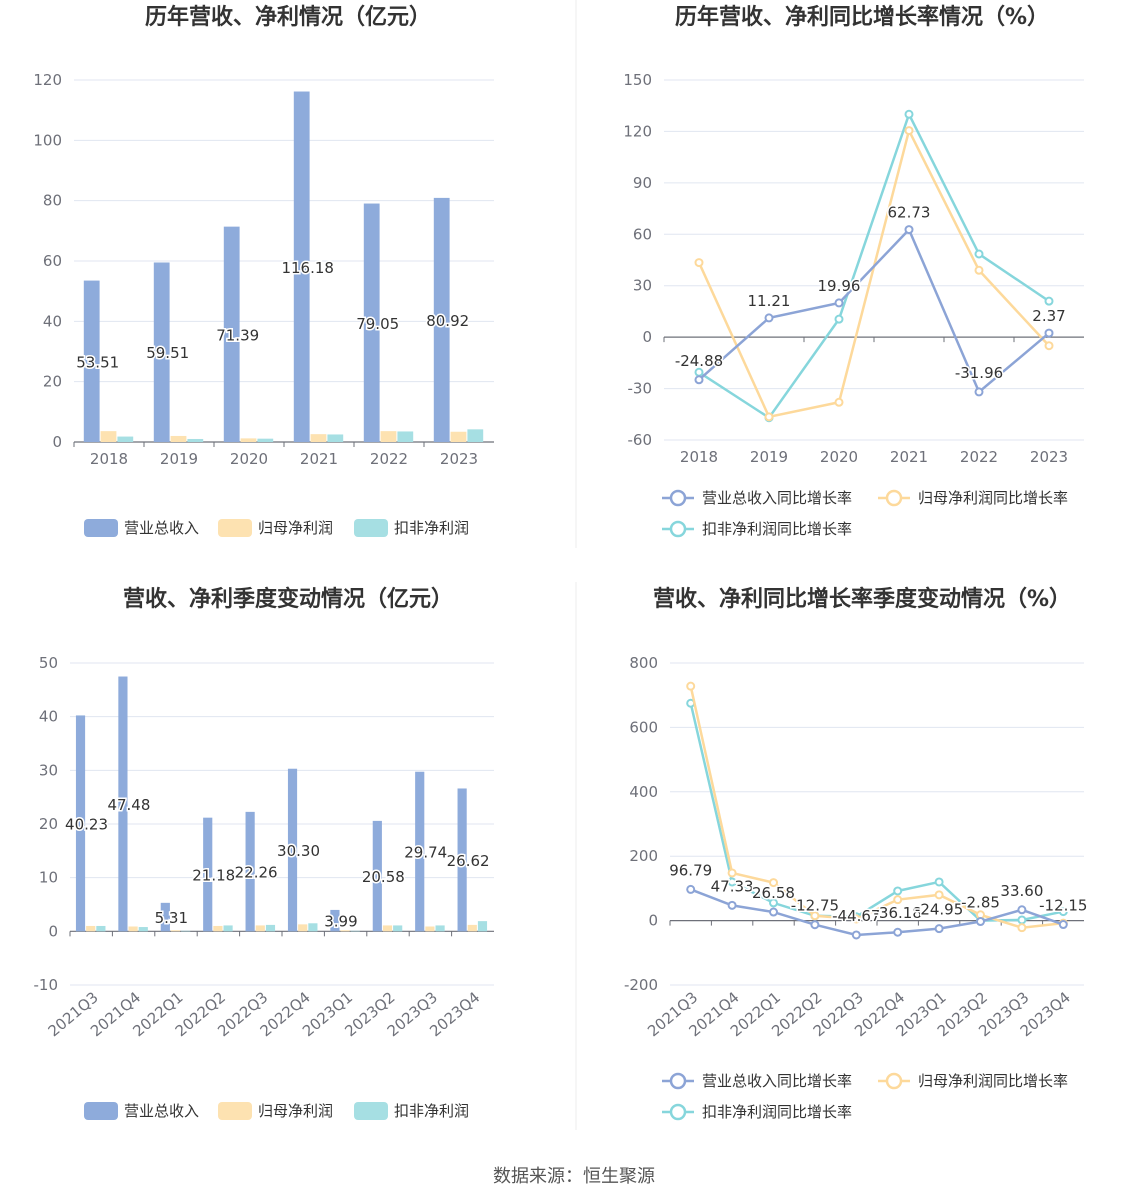 This screenshot has height=1202, width=1148. What do you see at coordinates (637, 131) in the screenshot?
I see `y-tick-label: 120` at bounding box center [637, 131].